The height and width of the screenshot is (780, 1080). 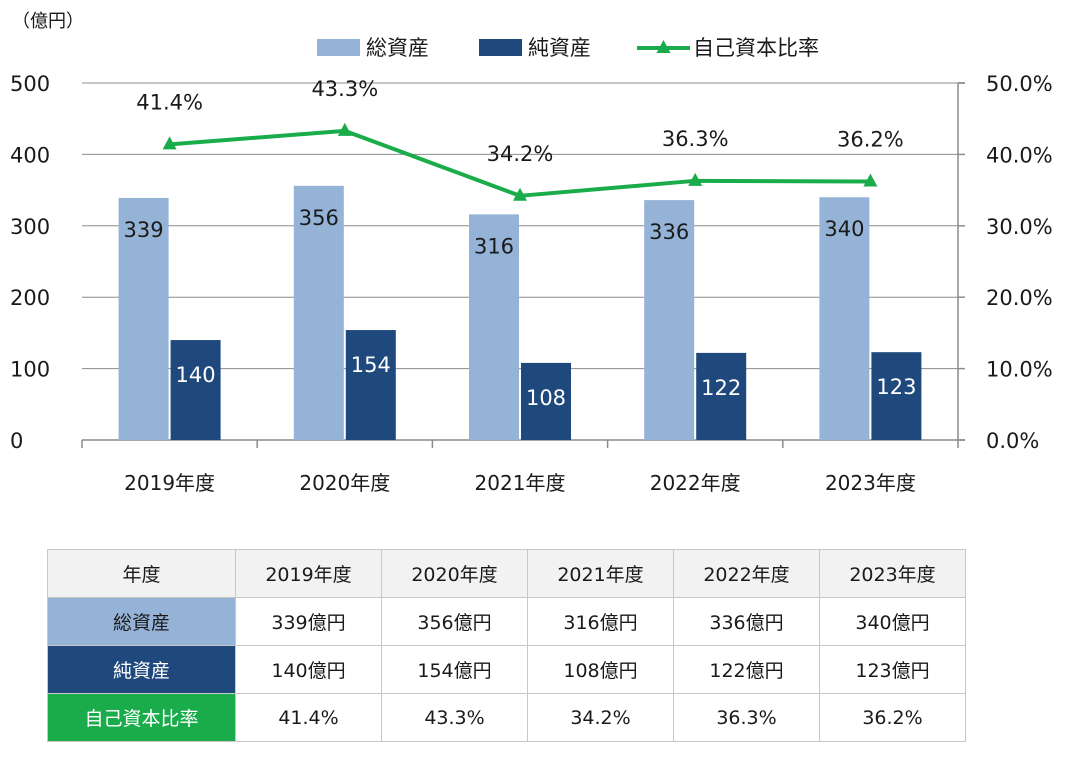 I want to click on y-unit-label: （億円）, so click(x=48, y=21).